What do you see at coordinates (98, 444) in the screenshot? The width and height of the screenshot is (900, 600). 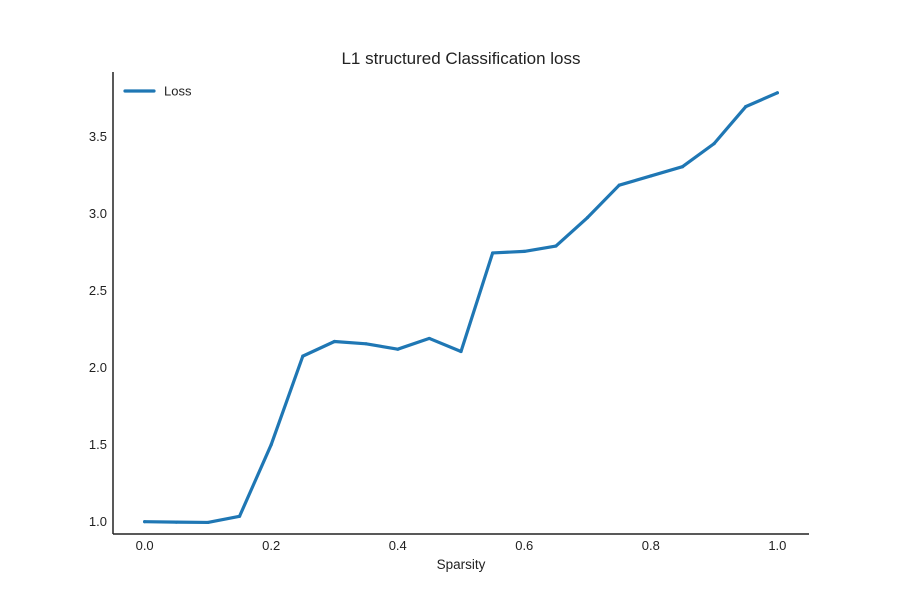 I see `y-tick-label: 1.5` at bounding box center [98, 444].